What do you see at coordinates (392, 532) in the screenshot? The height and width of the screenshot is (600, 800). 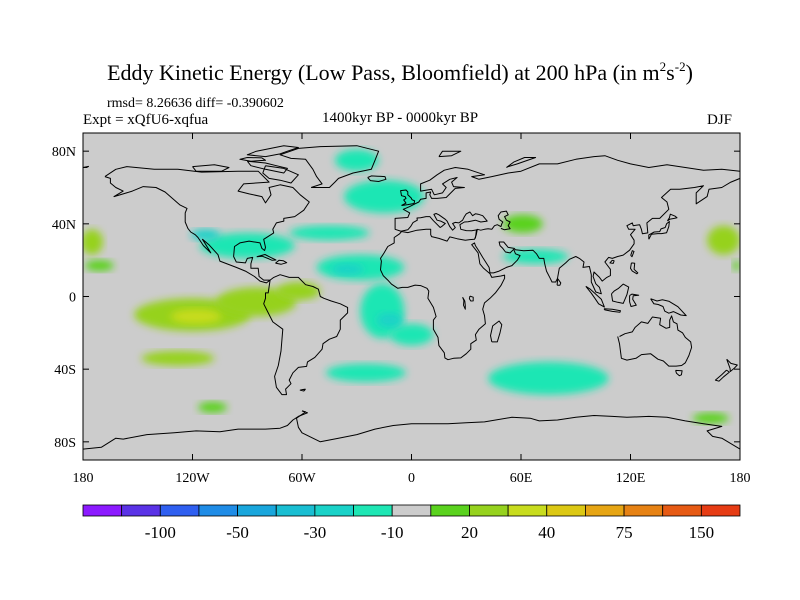 I see `colorbar-label-3: -10` at bounding box center [392, 532].